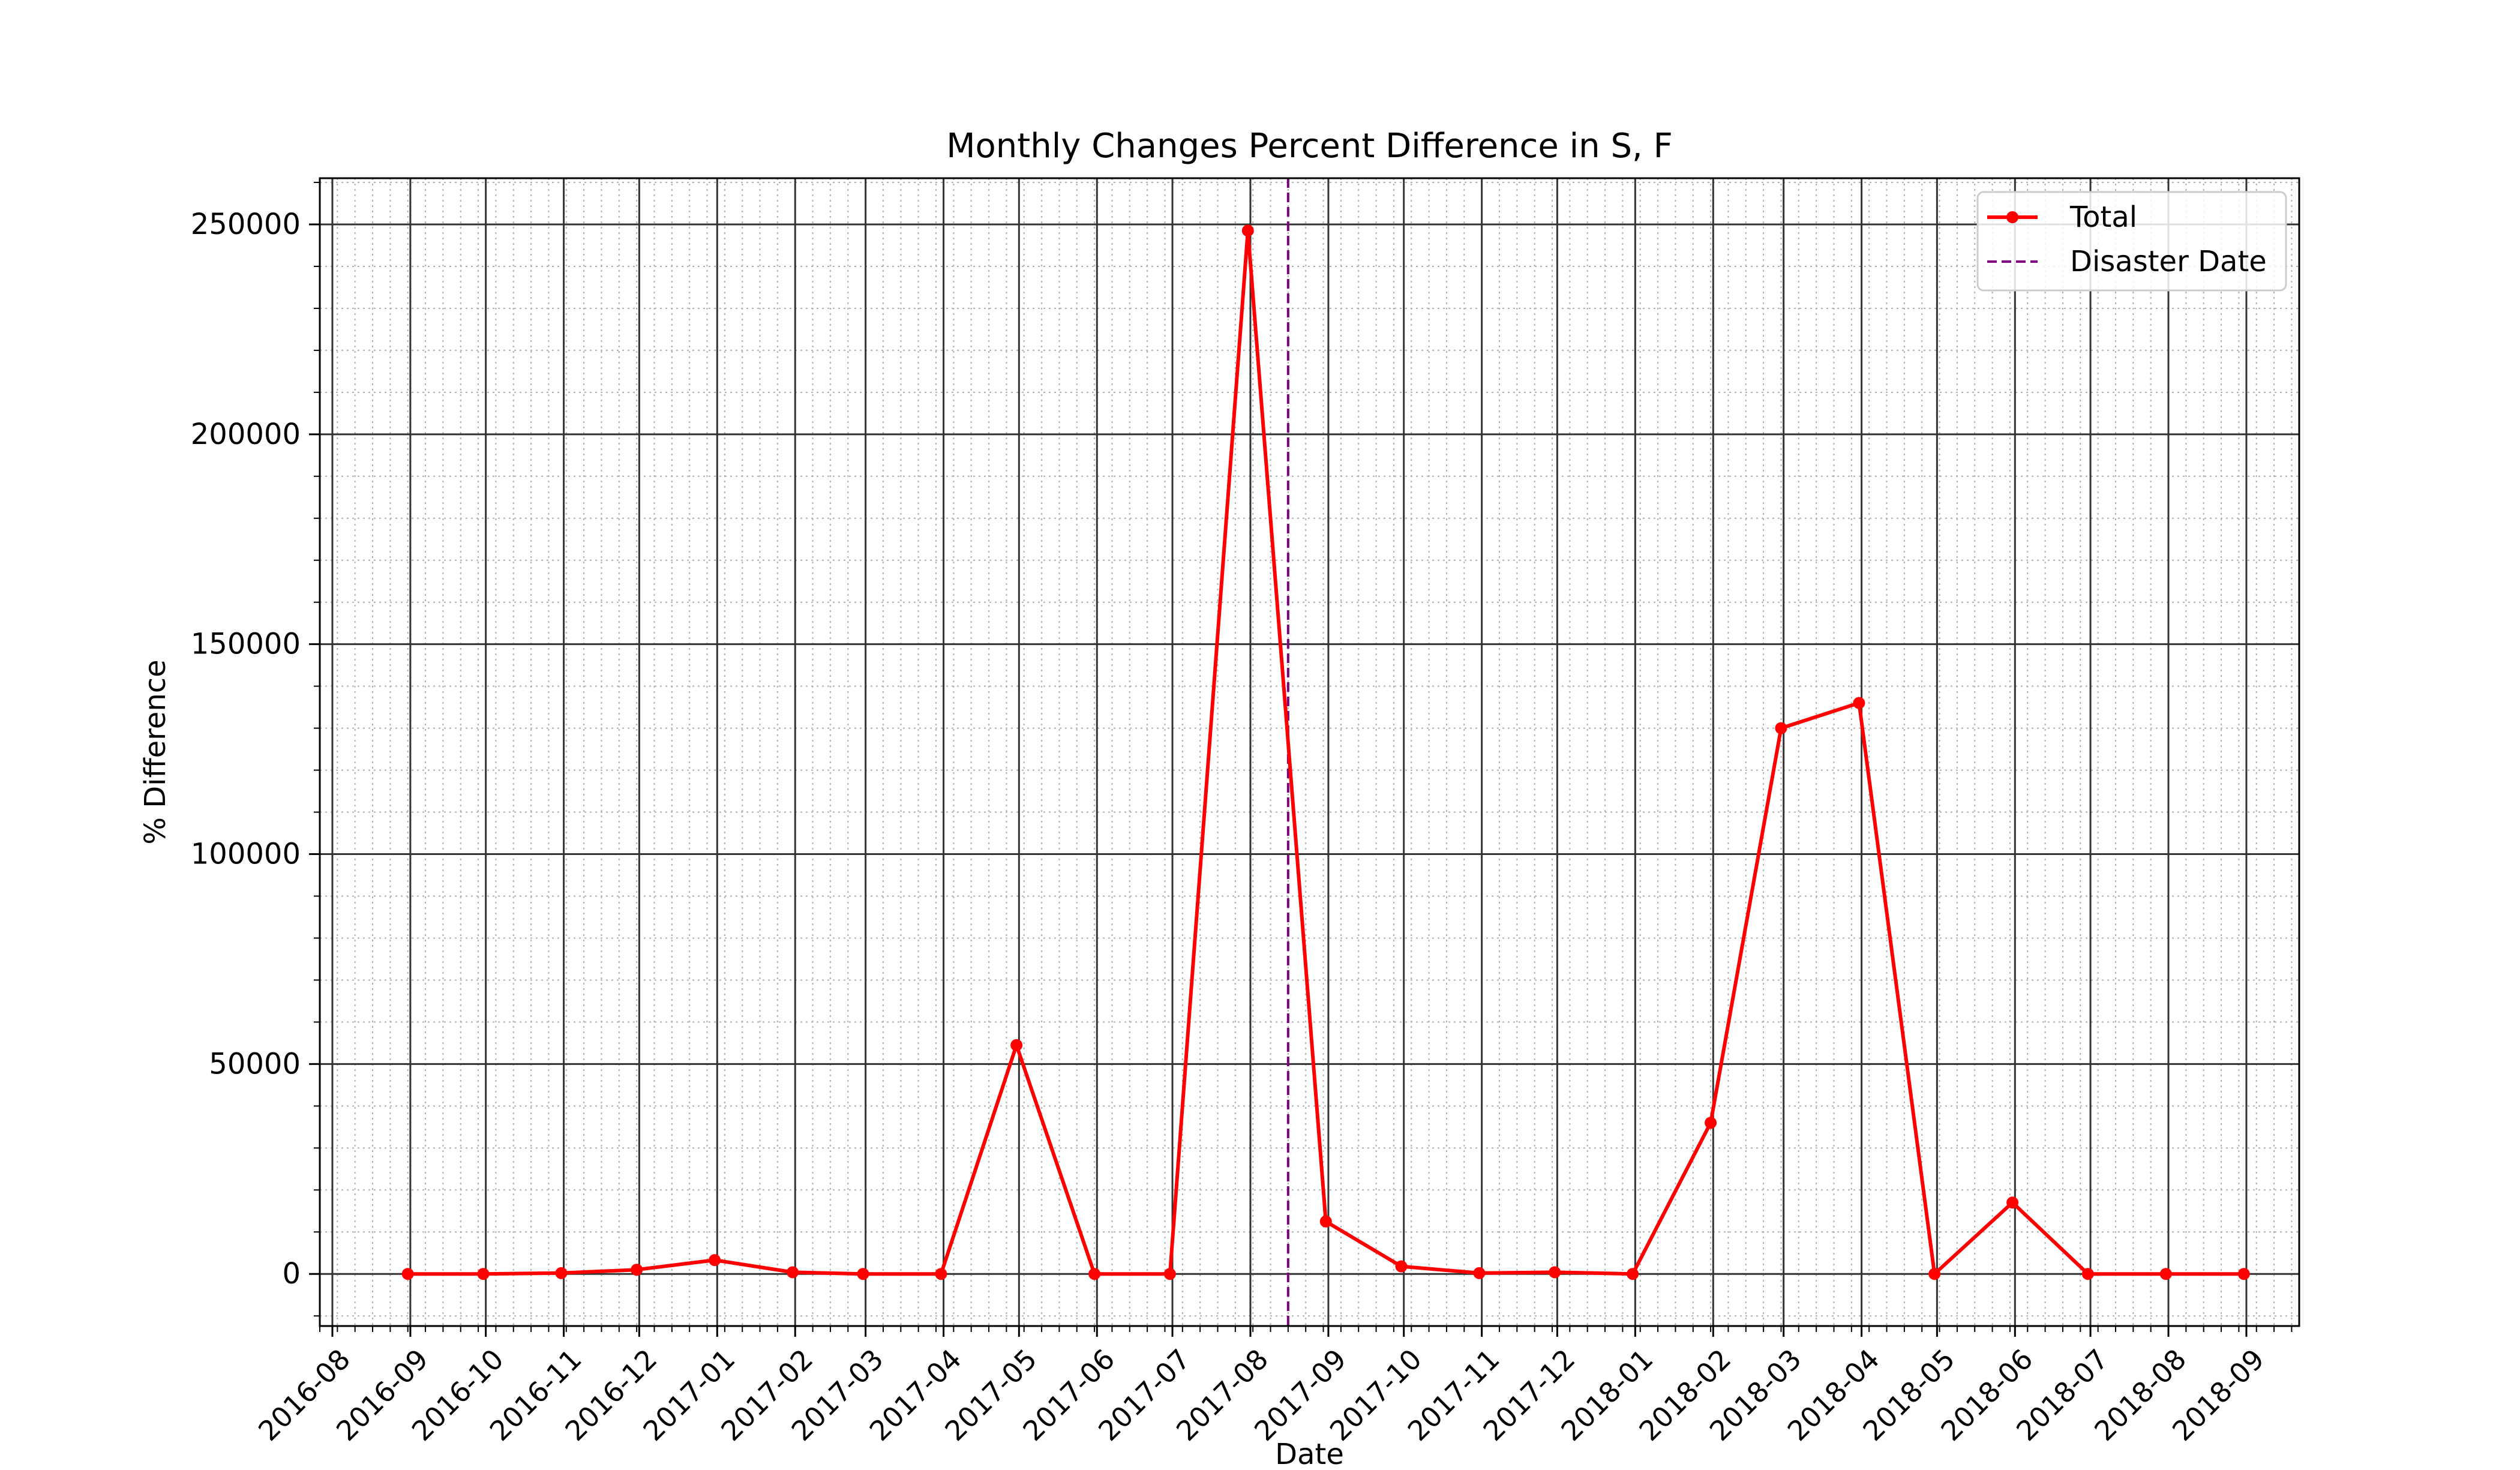 The width and height of the screenshot is (2520, 1470). Describe the element at coordinates (246, 854) in the screenshot. I see `y-tick-label: 100000` at that location.